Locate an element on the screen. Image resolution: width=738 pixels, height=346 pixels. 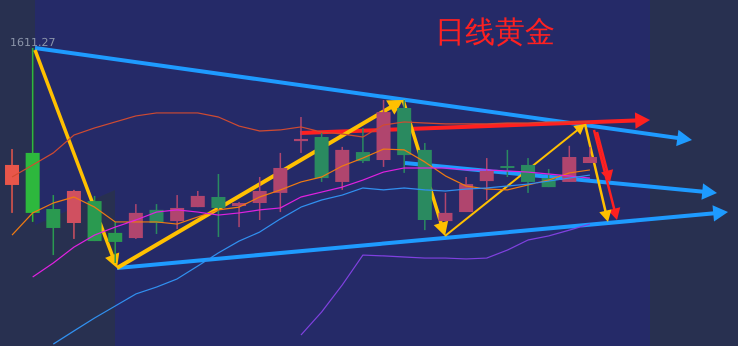
annotation: 1611.27 is located at coordinates (33, 42).